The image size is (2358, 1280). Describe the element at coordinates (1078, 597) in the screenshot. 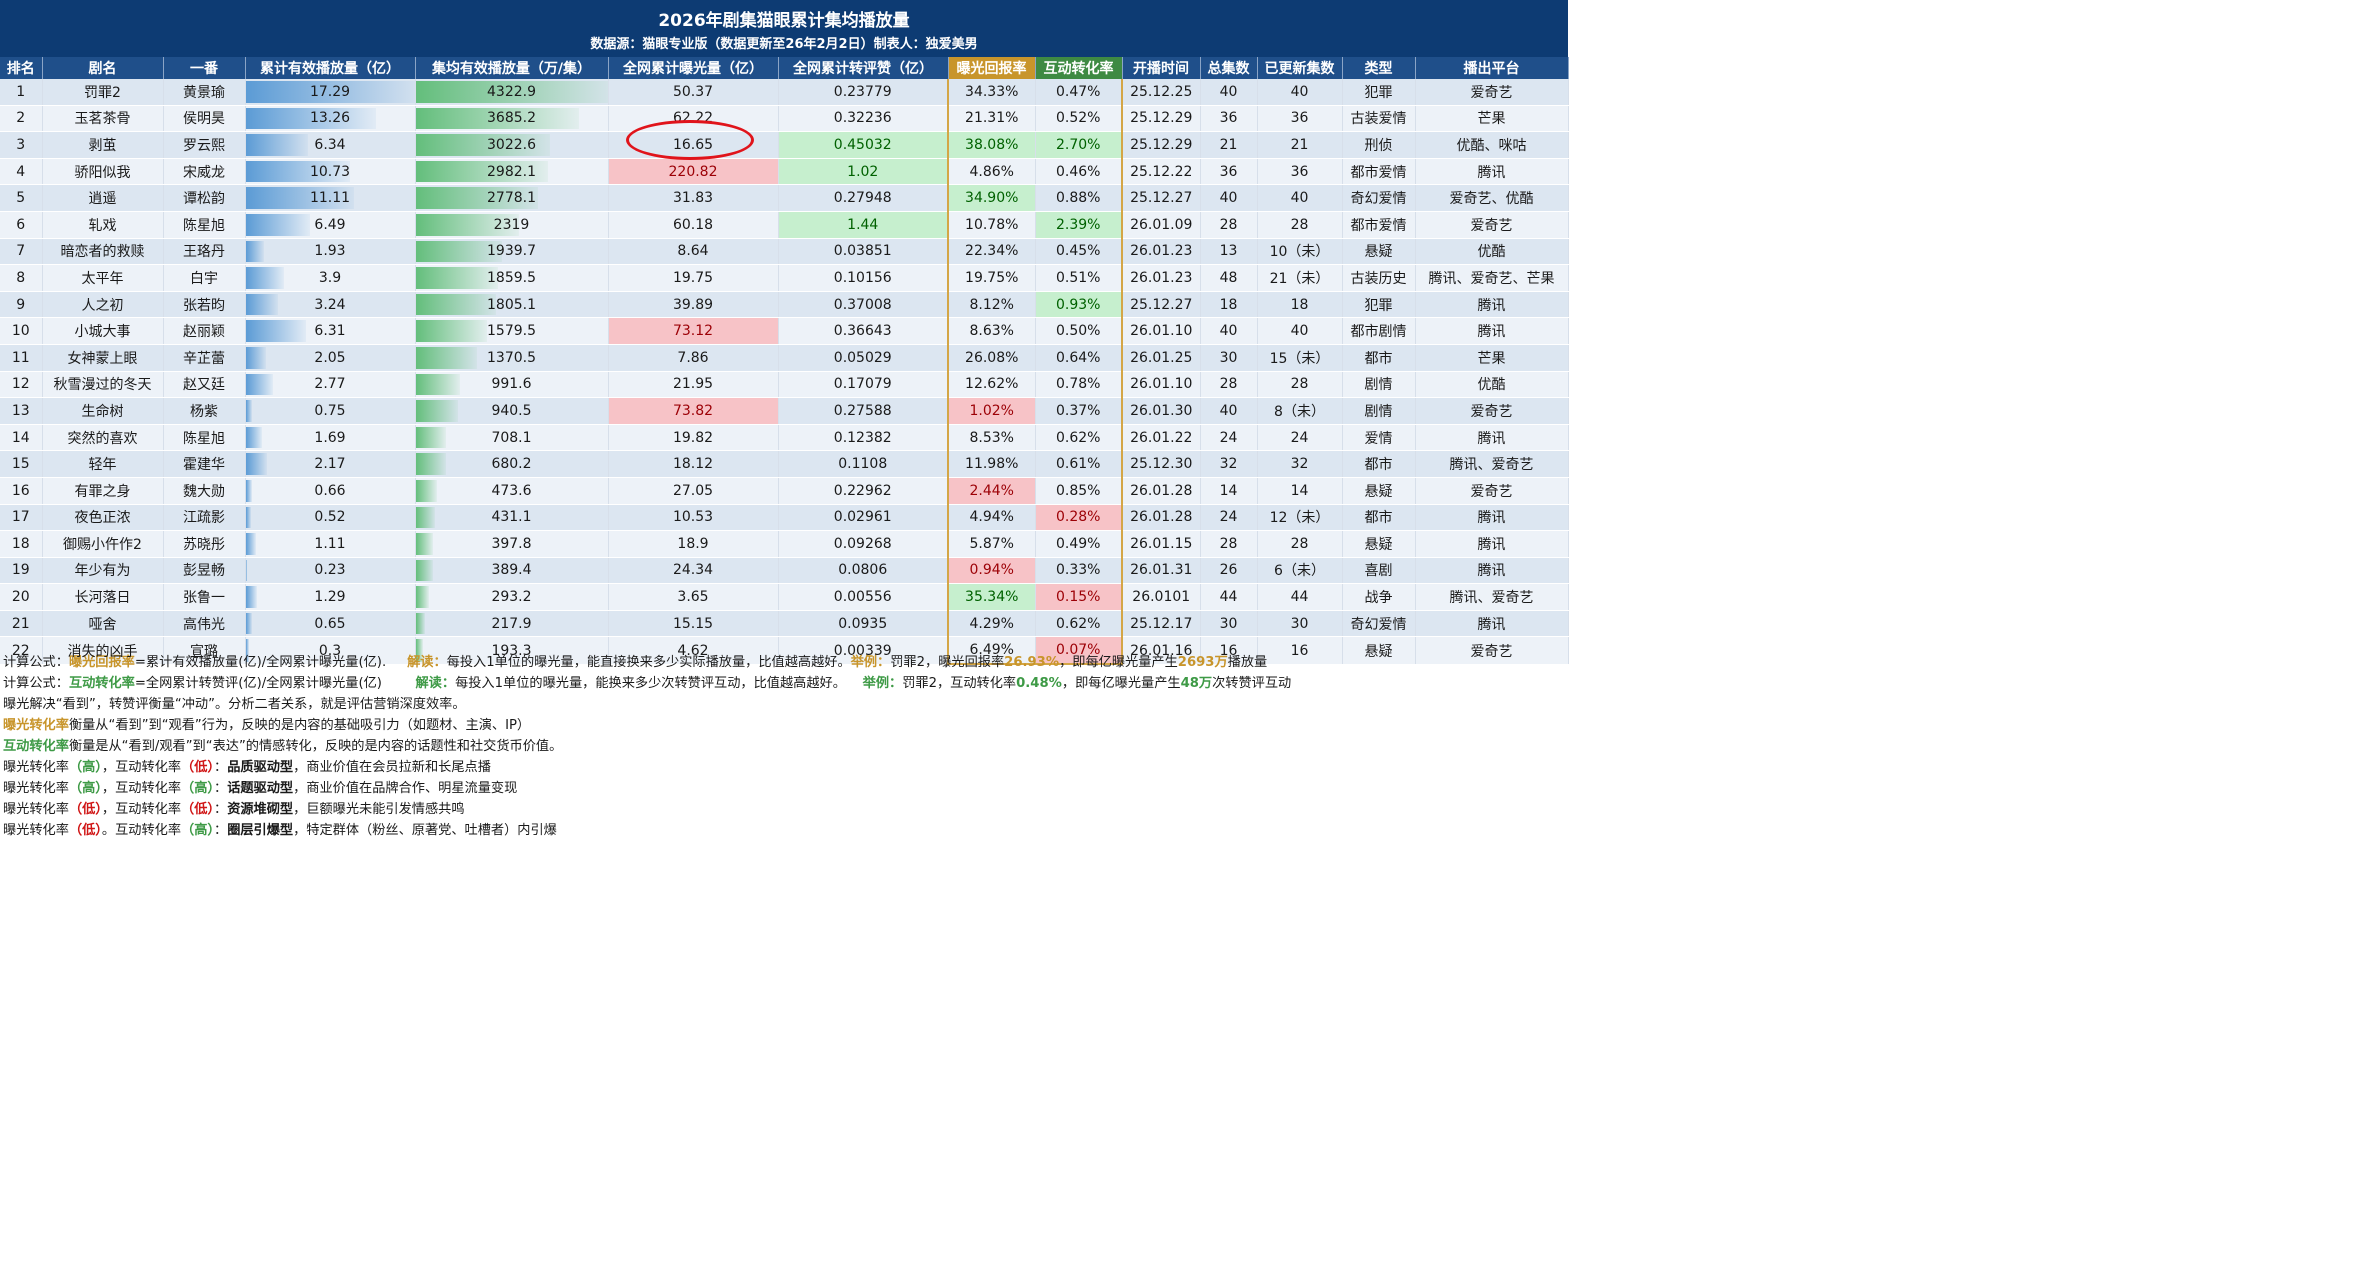

I see `conversion-cell-text: 0.15%` at that location.